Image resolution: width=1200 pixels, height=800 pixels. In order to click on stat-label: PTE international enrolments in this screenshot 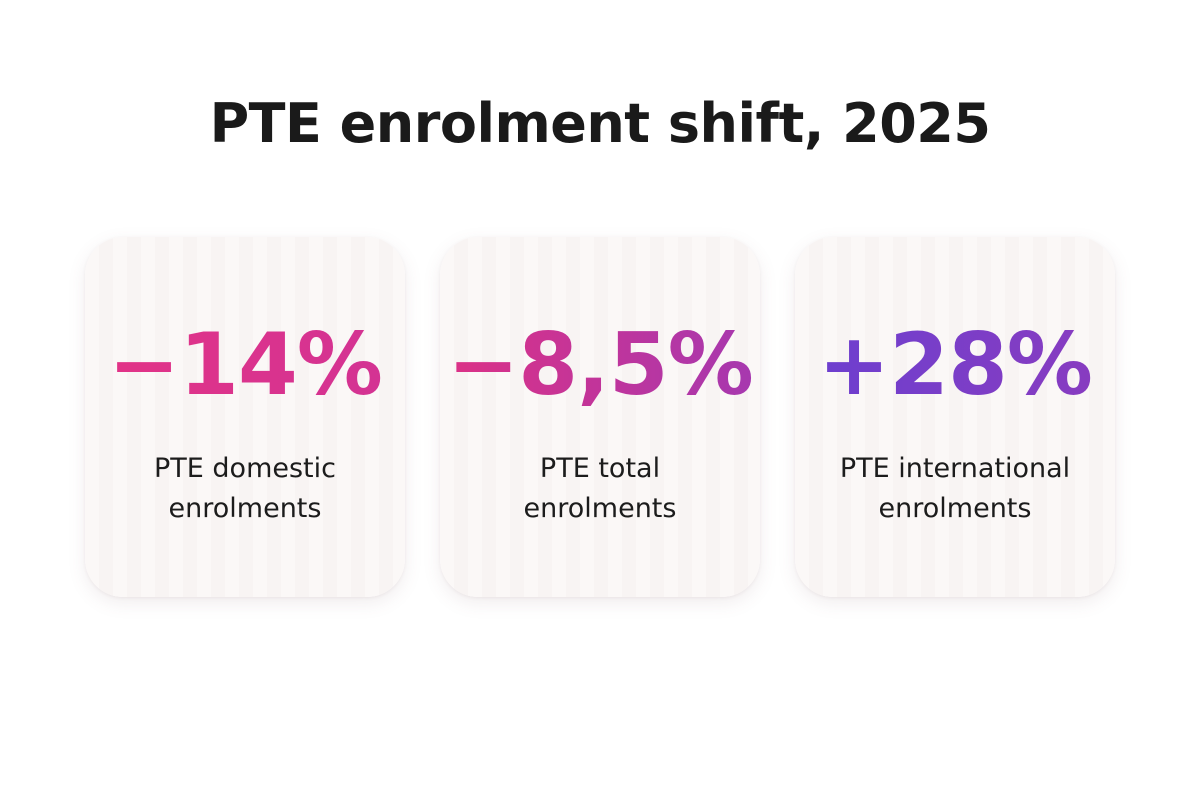, I will do `click(955, 488)`.